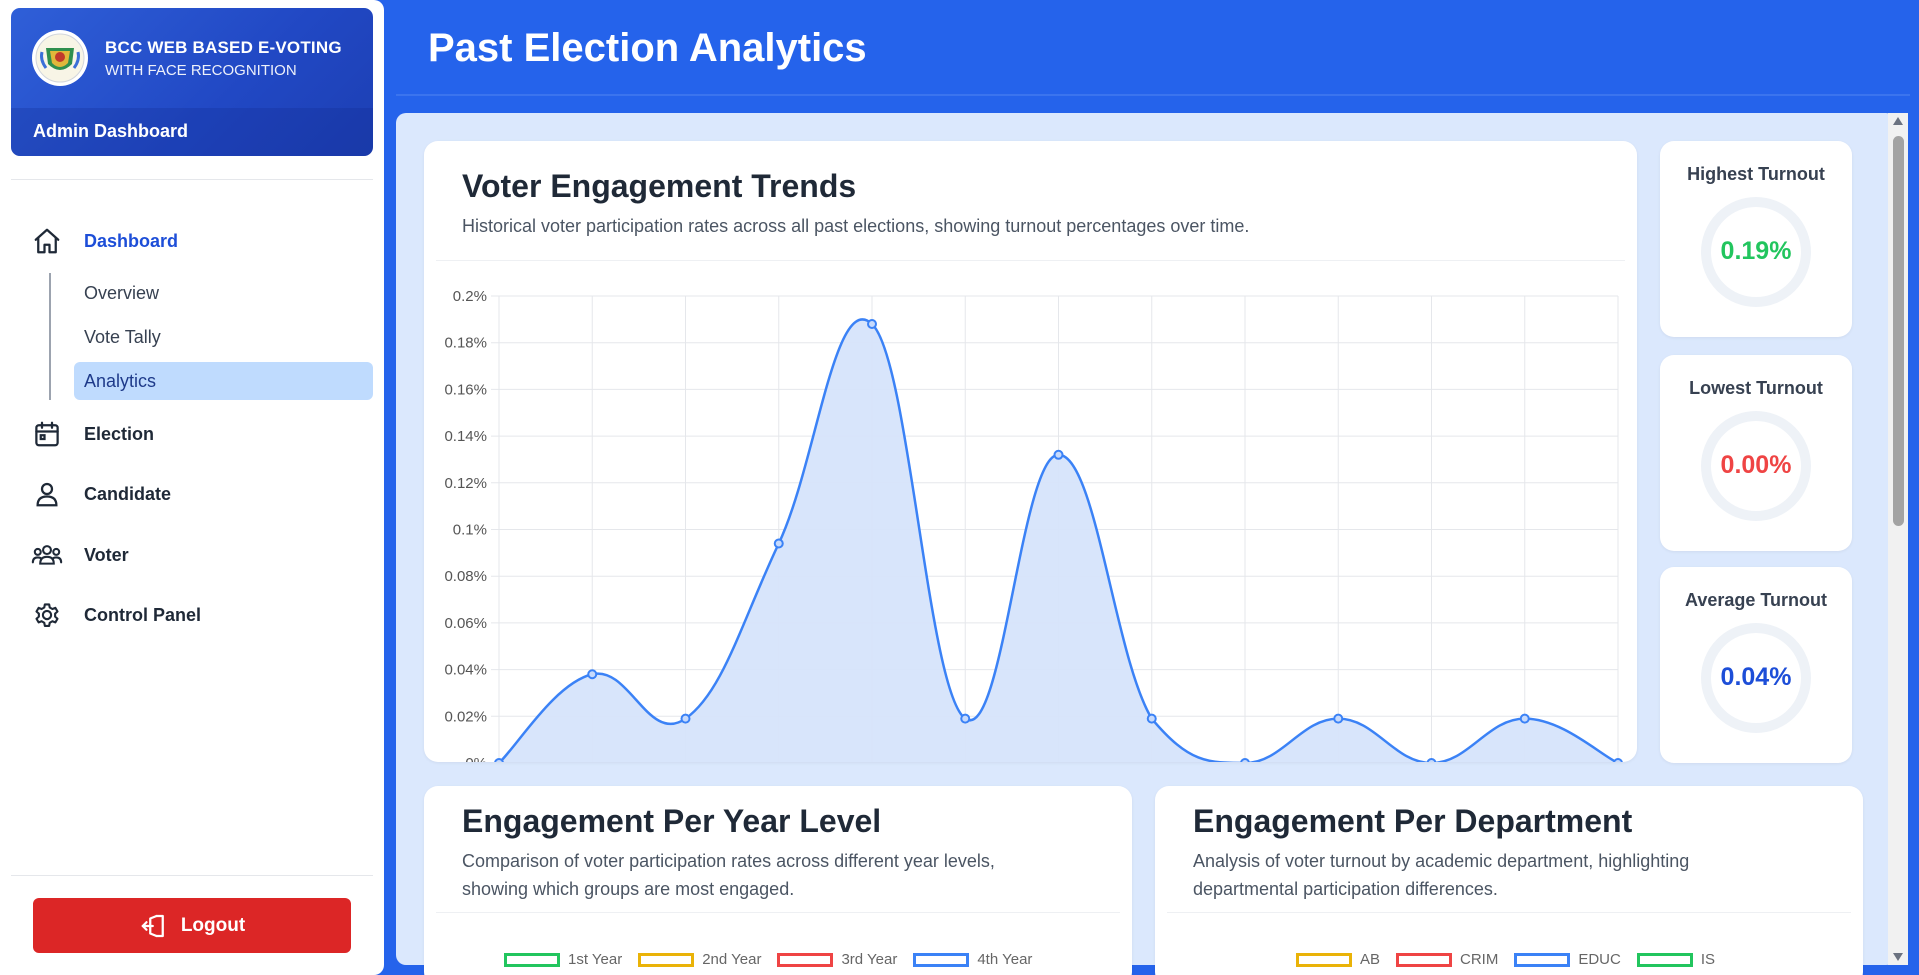 The image size is (1919, 975). Describe the element at coordinates (119, 433) in the screenshot. I see `nav-election-label: Election` at that location.